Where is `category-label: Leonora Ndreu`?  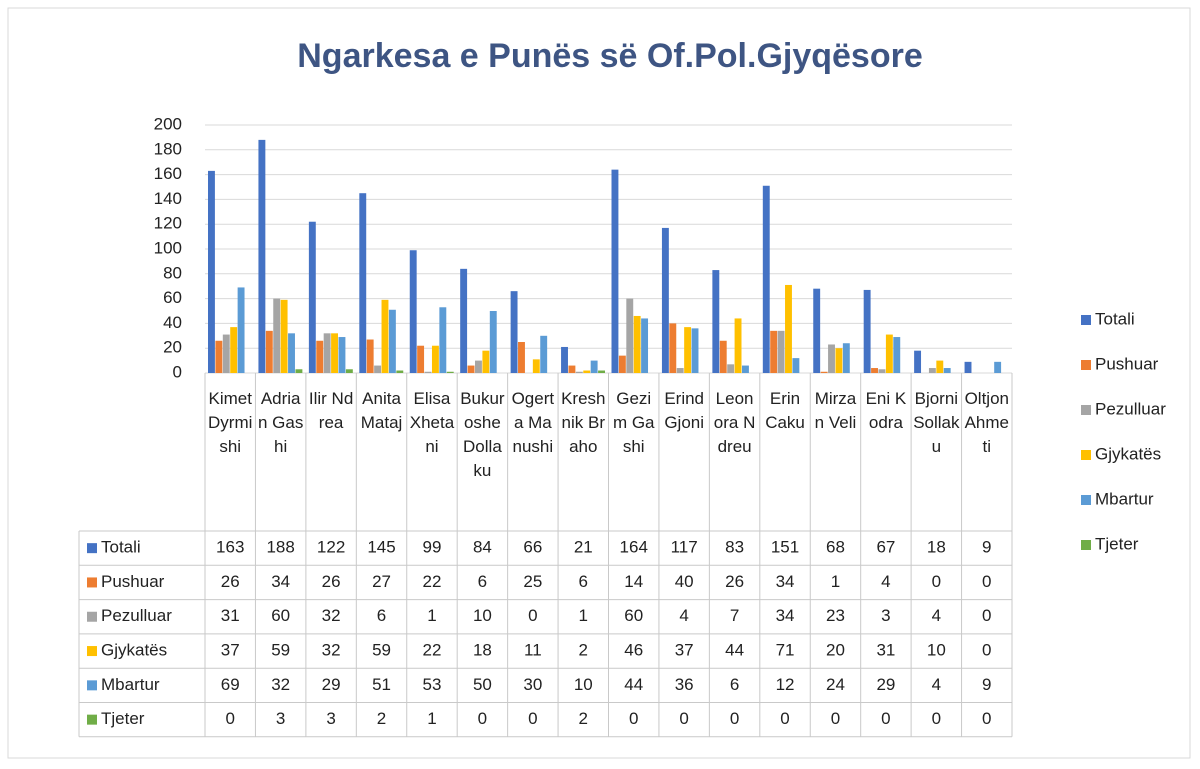 category-label: Leonora Ndreu is located at coordinates (734, 422).